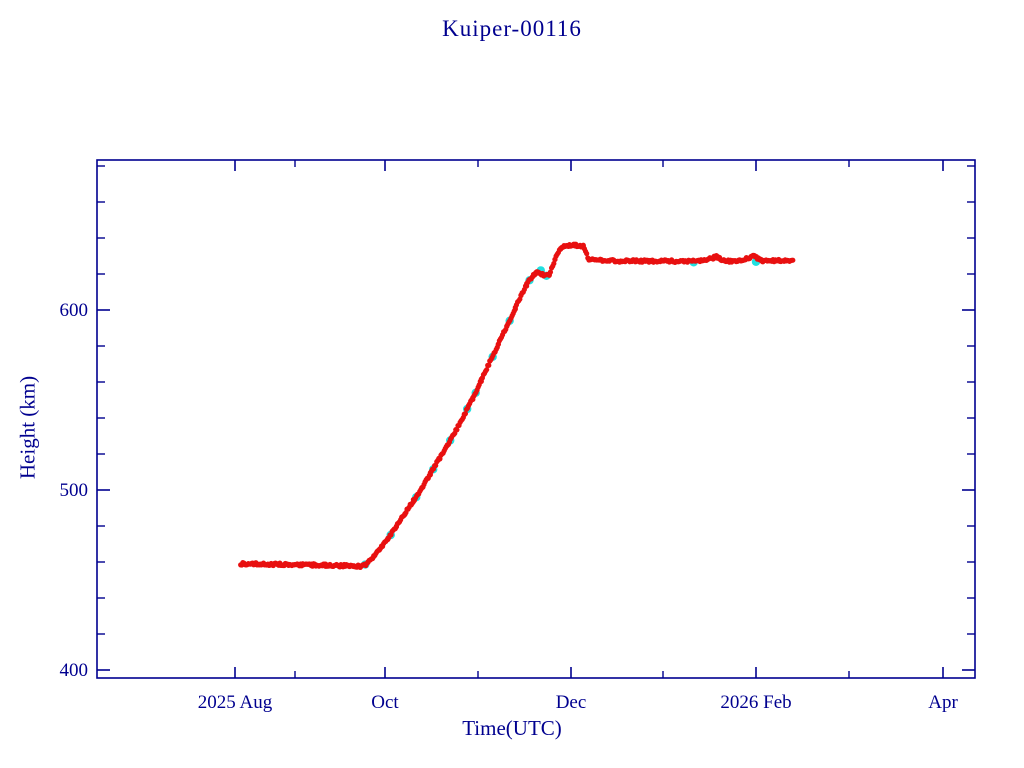  Describe the element at coordinates (74, 670) in the screenshot. I see `y-tick-label-400: 400` at that location.